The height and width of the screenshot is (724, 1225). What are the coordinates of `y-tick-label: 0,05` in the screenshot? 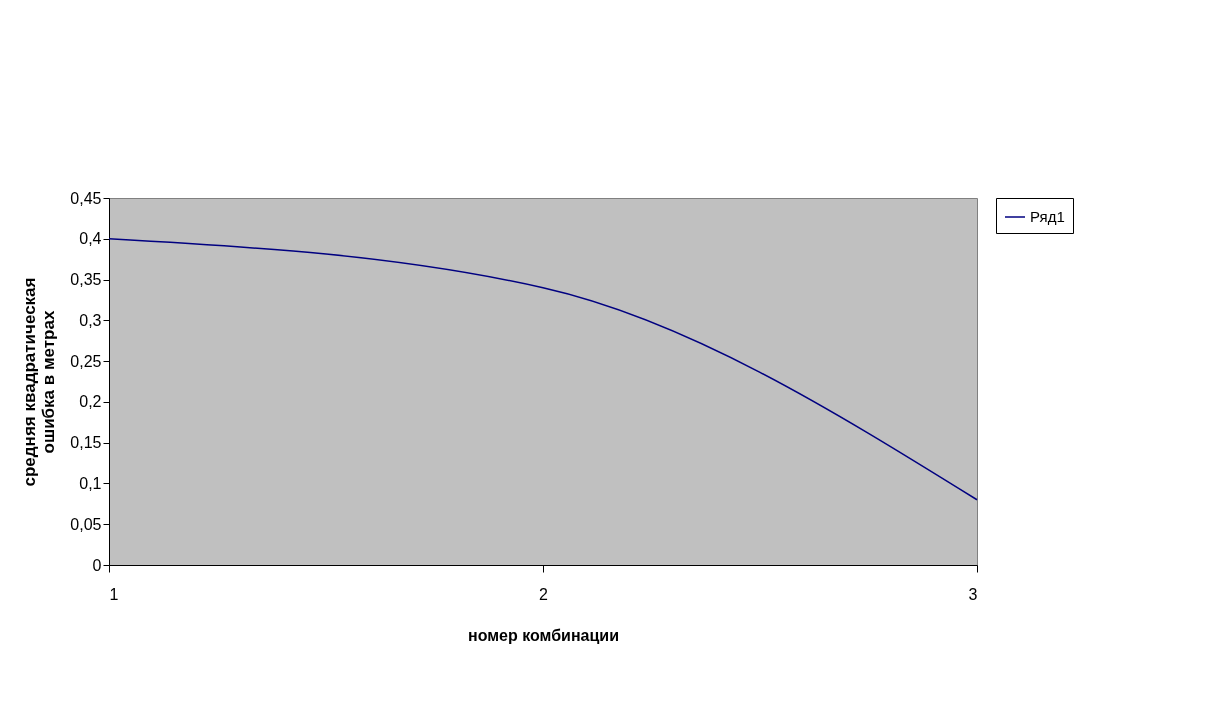 It's located at (86, 524).